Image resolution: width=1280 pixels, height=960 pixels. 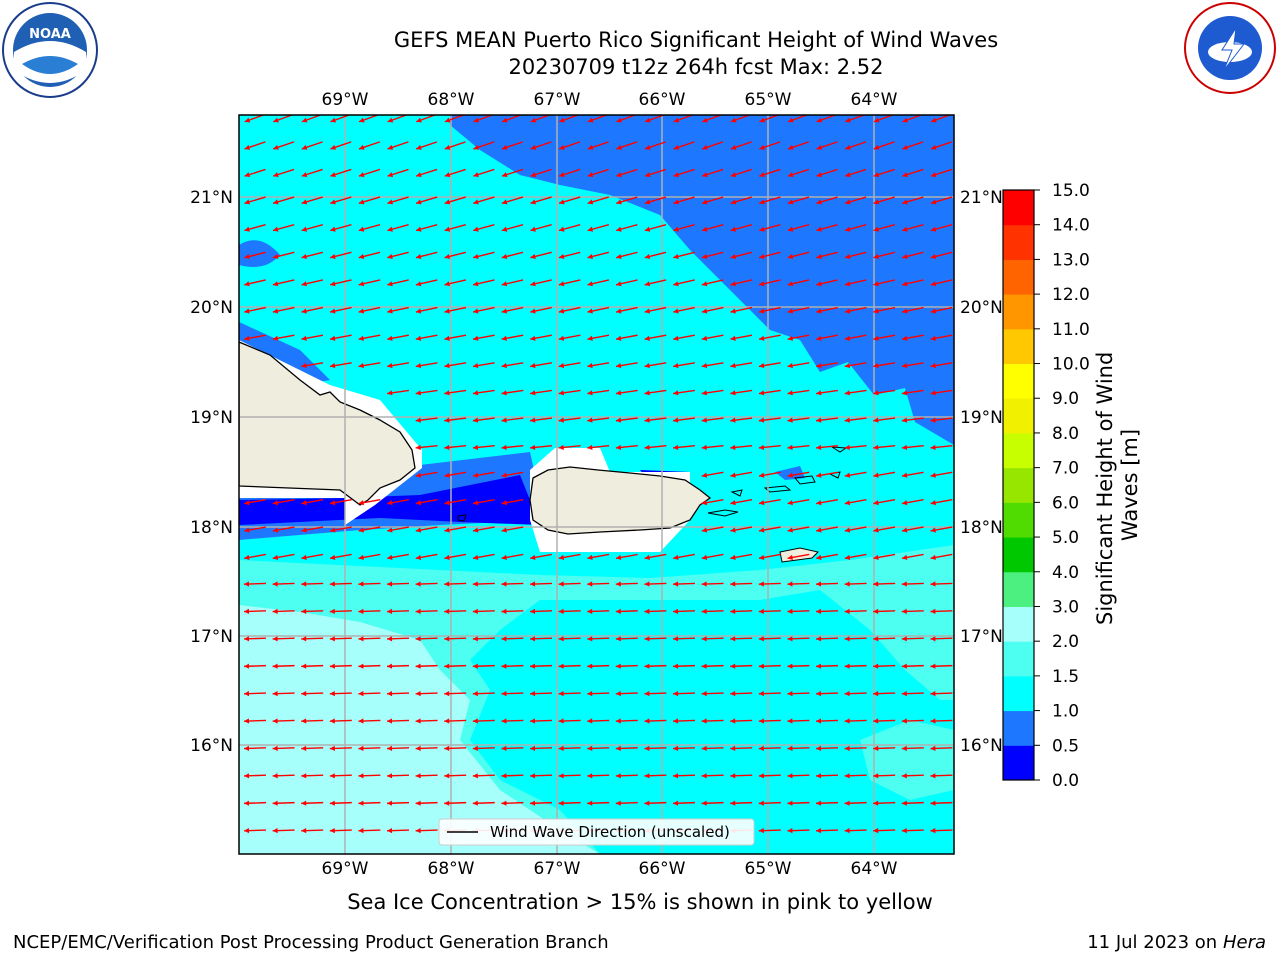 What do you see at coordinates (1065, 746) in the screenshot?
I see `colorbar-tick-label: 0.5` at bounding box center [1065, 746].